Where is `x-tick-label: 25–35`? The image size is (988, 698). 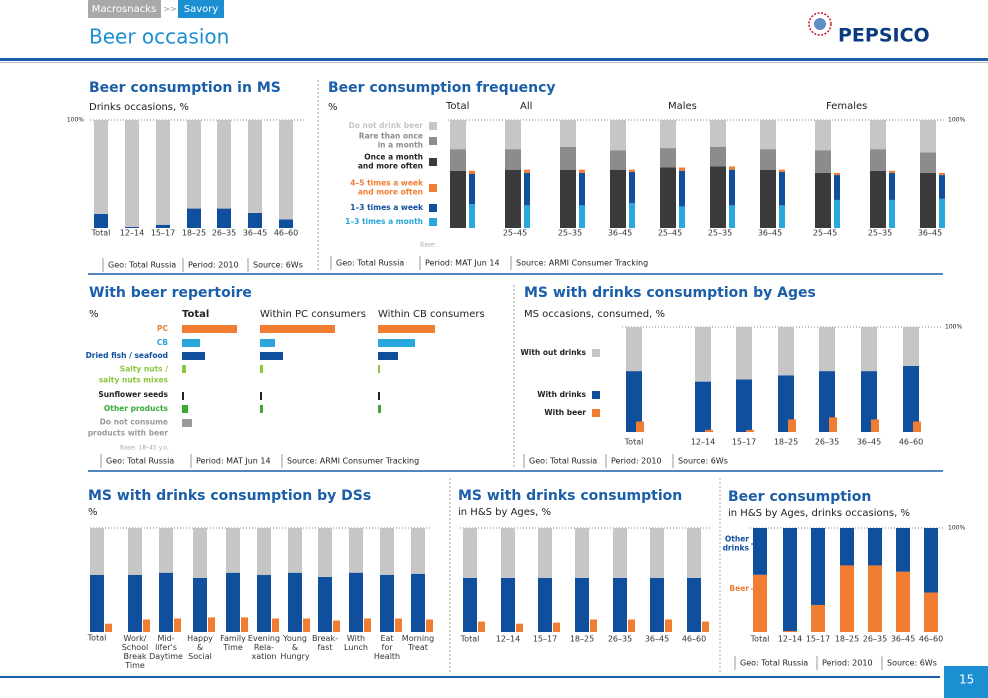 x-tick-label: 25–35 is located at coordinates (570, 233).